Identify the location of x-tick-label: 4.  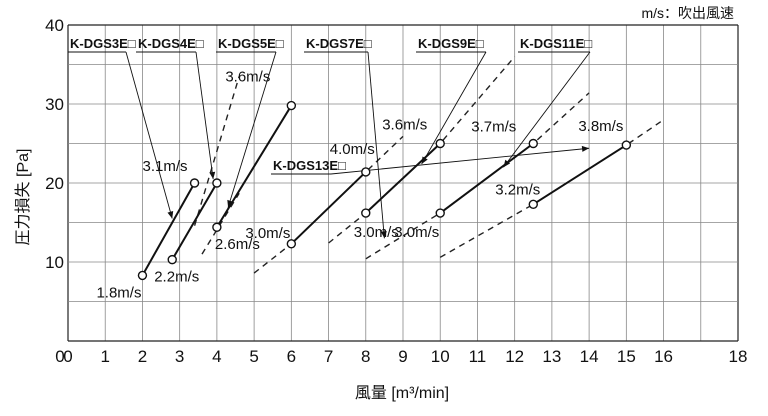
(216, 356).